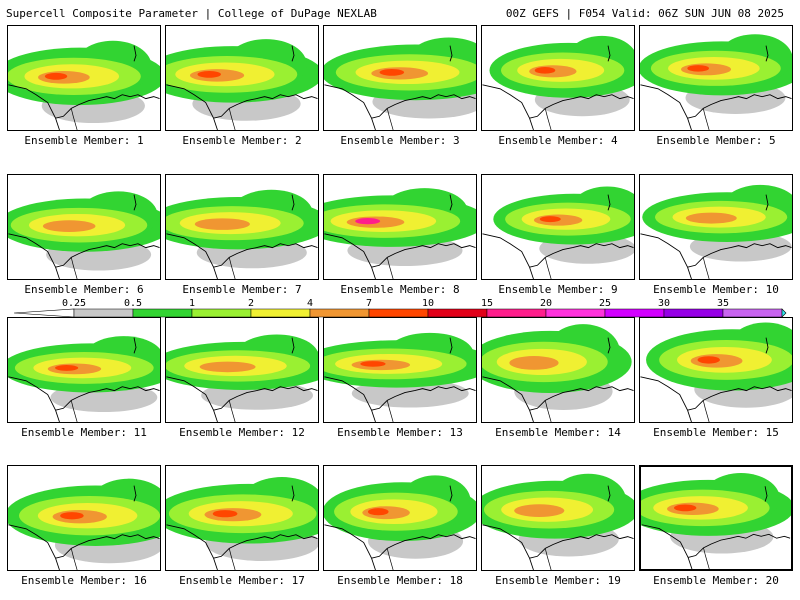 The width and height of the screenshot is (800, 600). What do you see at coordinates (487, 303) in the screenshot?
I see `colorbar-tick-label: 15` at bounding box center [487, 303].